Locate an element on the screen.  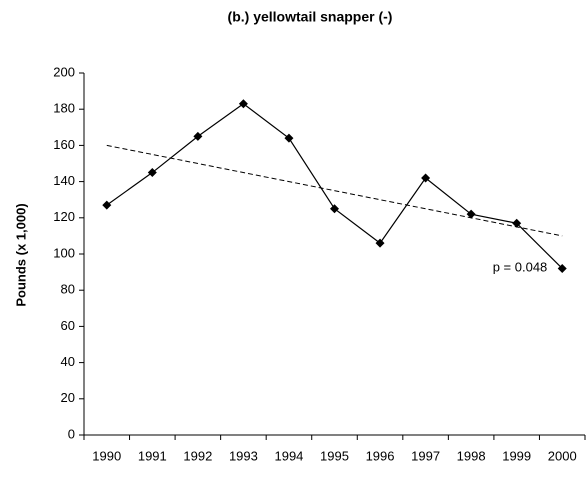
y-tick-label: 120 is located at coordinates (64, 216).